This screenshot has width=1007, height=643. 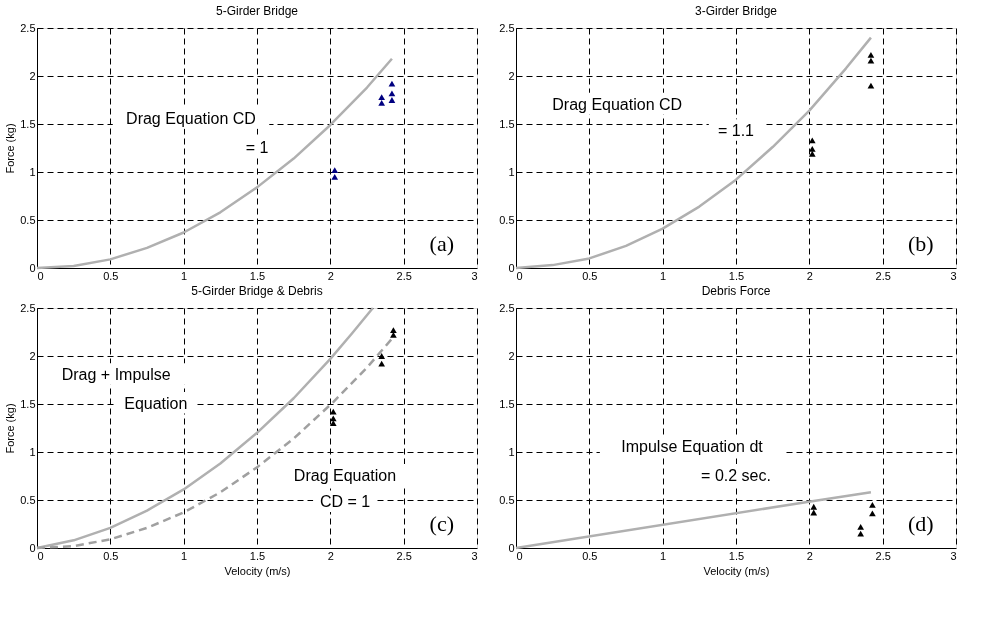 What do you see at coordinates (156, 403) in the screenshot?
I see `annotation: Equation` at bounding box center [156, 403].